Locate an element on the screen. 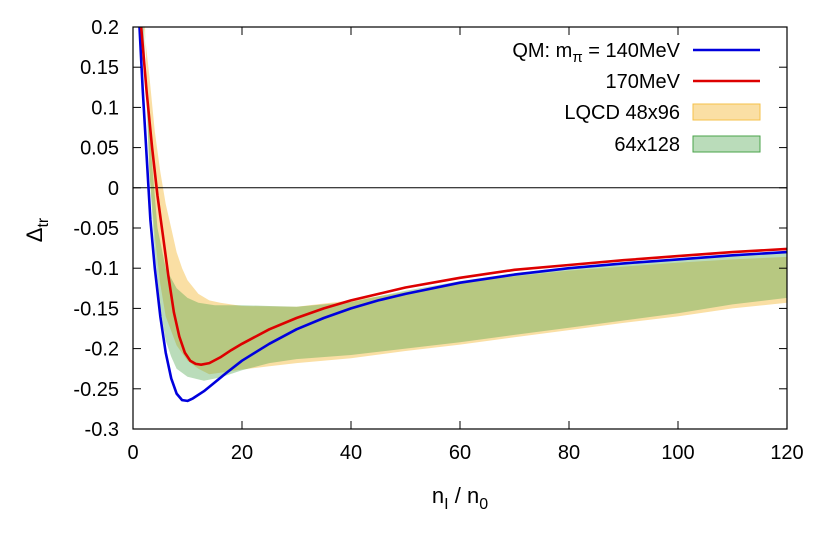  y-tick-label: -0.25 is located at coordinates (96, 390).